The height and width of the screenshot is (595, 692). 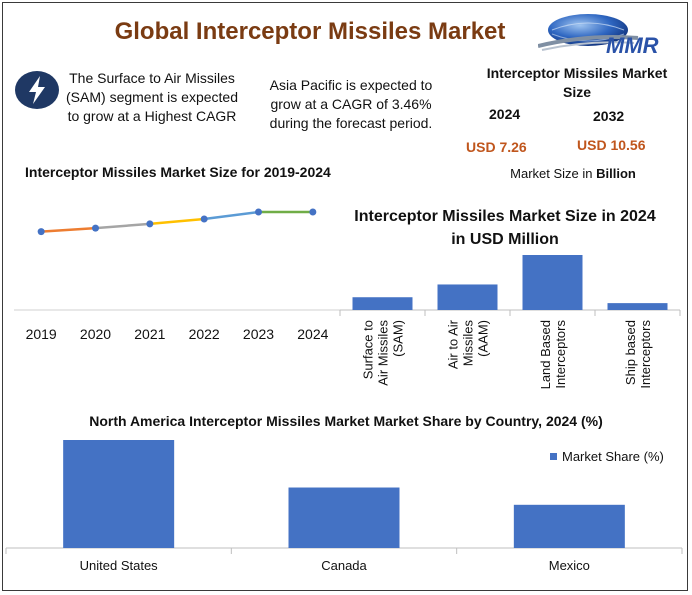 What do you see at coordinates (609, 116) in the screenshot?
I see `year-2032-label: 2032` at bounding box center [609, 116].